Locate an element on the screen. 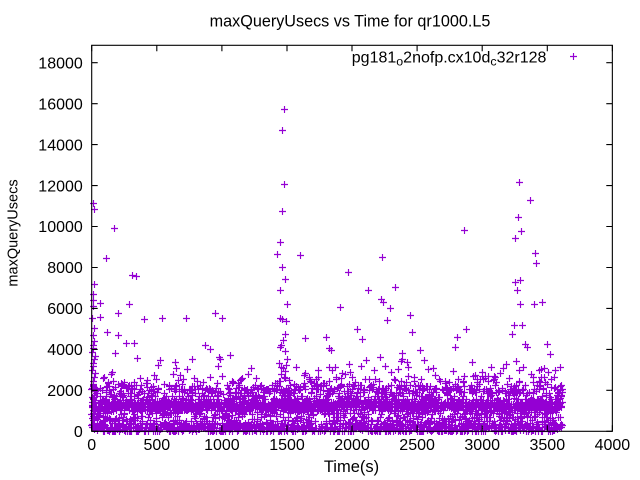  svg-text: 3000 is located at coordinates (482, 445).